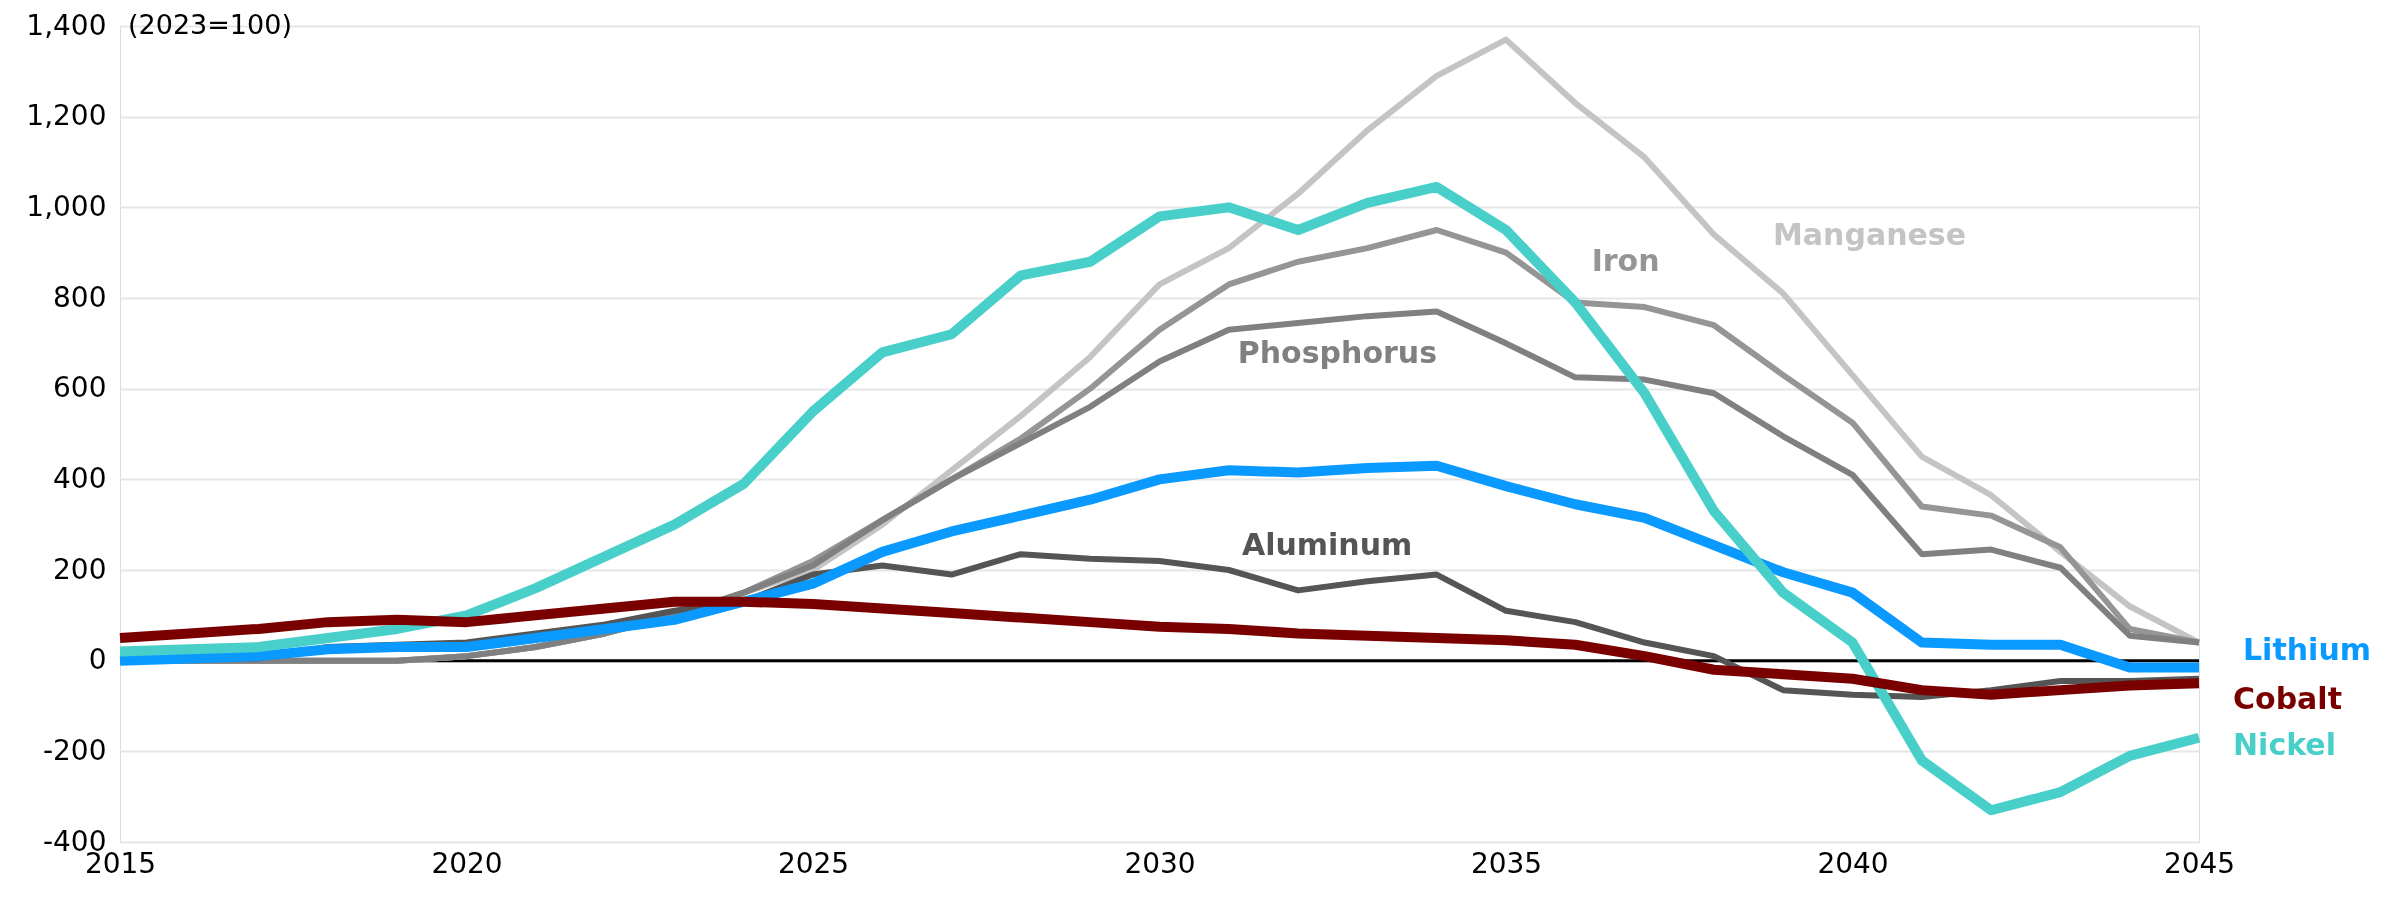 Image resolution: width=2392 pixels, height=899 pixels. What do you see at coordinates (1625, 261) in the screenshot?
I see `series-label: Iron` at bounding box center [1625, 261].